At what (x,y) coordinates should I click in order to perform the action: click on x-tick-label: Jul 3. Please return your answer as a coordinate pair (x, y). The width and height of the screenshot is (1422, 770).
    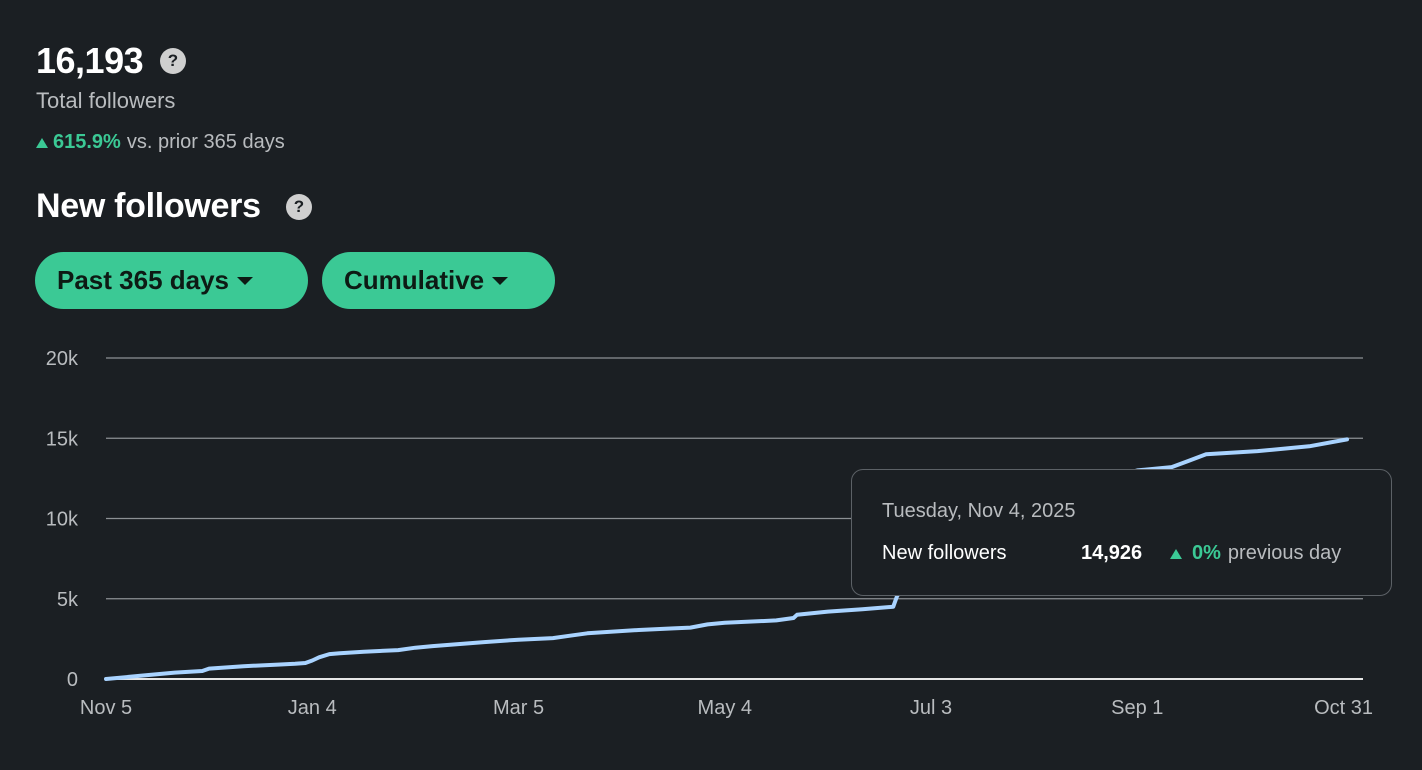
    Looking at the image, I should click on (931, 708).